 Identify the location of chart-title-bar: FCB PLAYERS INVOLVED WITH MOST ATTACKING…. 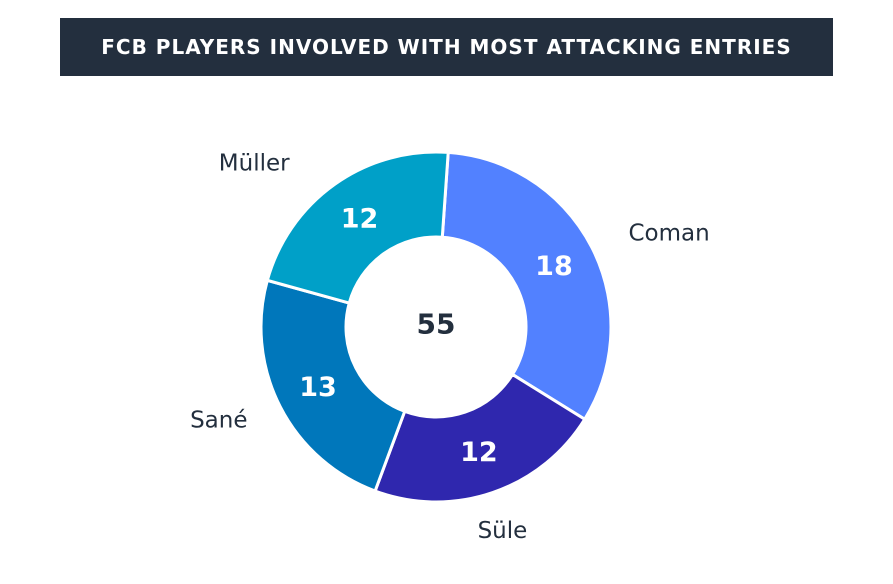
(446, 47).